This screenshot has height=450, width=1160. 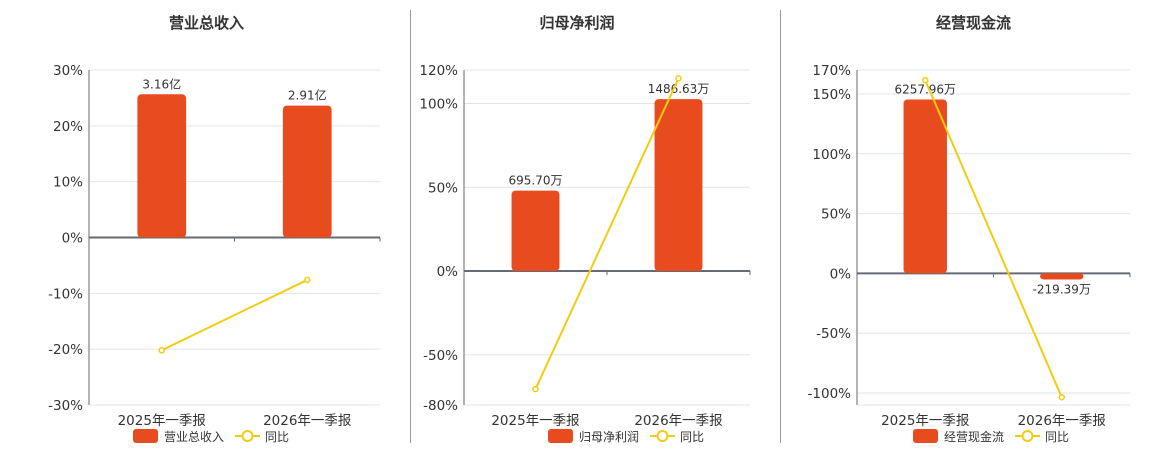 What do you see at coordinates (68, 183) in the screenshot?
I see `y-tick-label: 10%` at bounding box center [68, 183].